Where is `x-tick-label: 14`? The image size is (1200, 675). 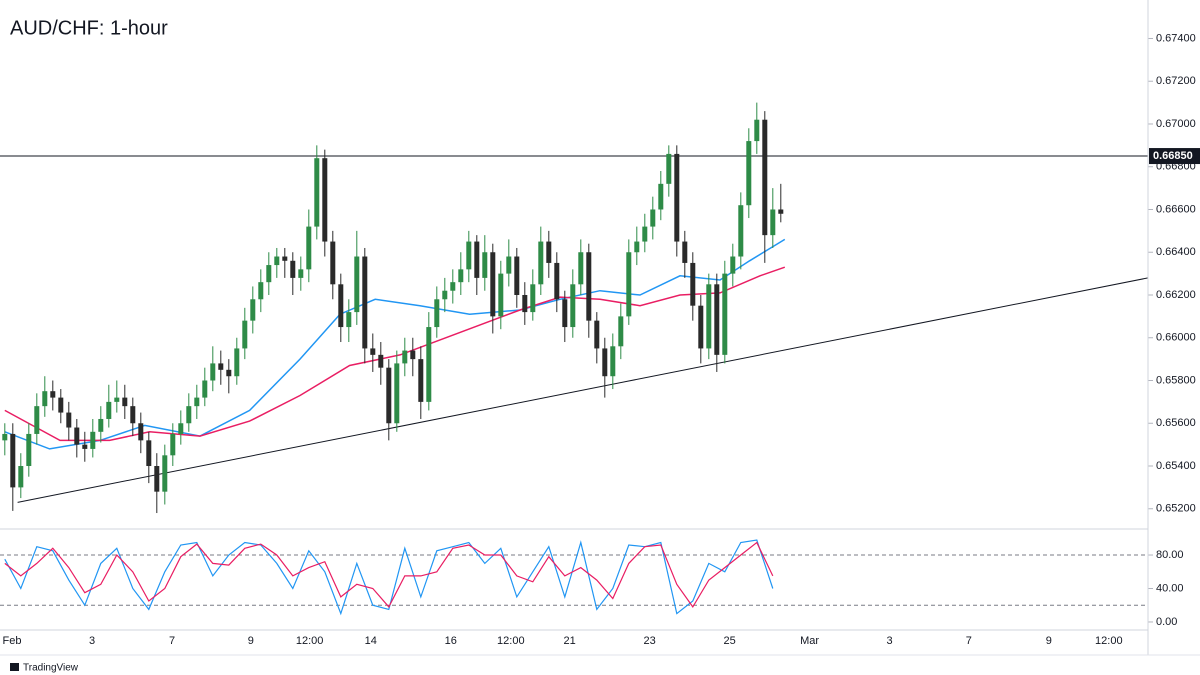 x-tick-label: 14 is located at coordinates (371, 641).